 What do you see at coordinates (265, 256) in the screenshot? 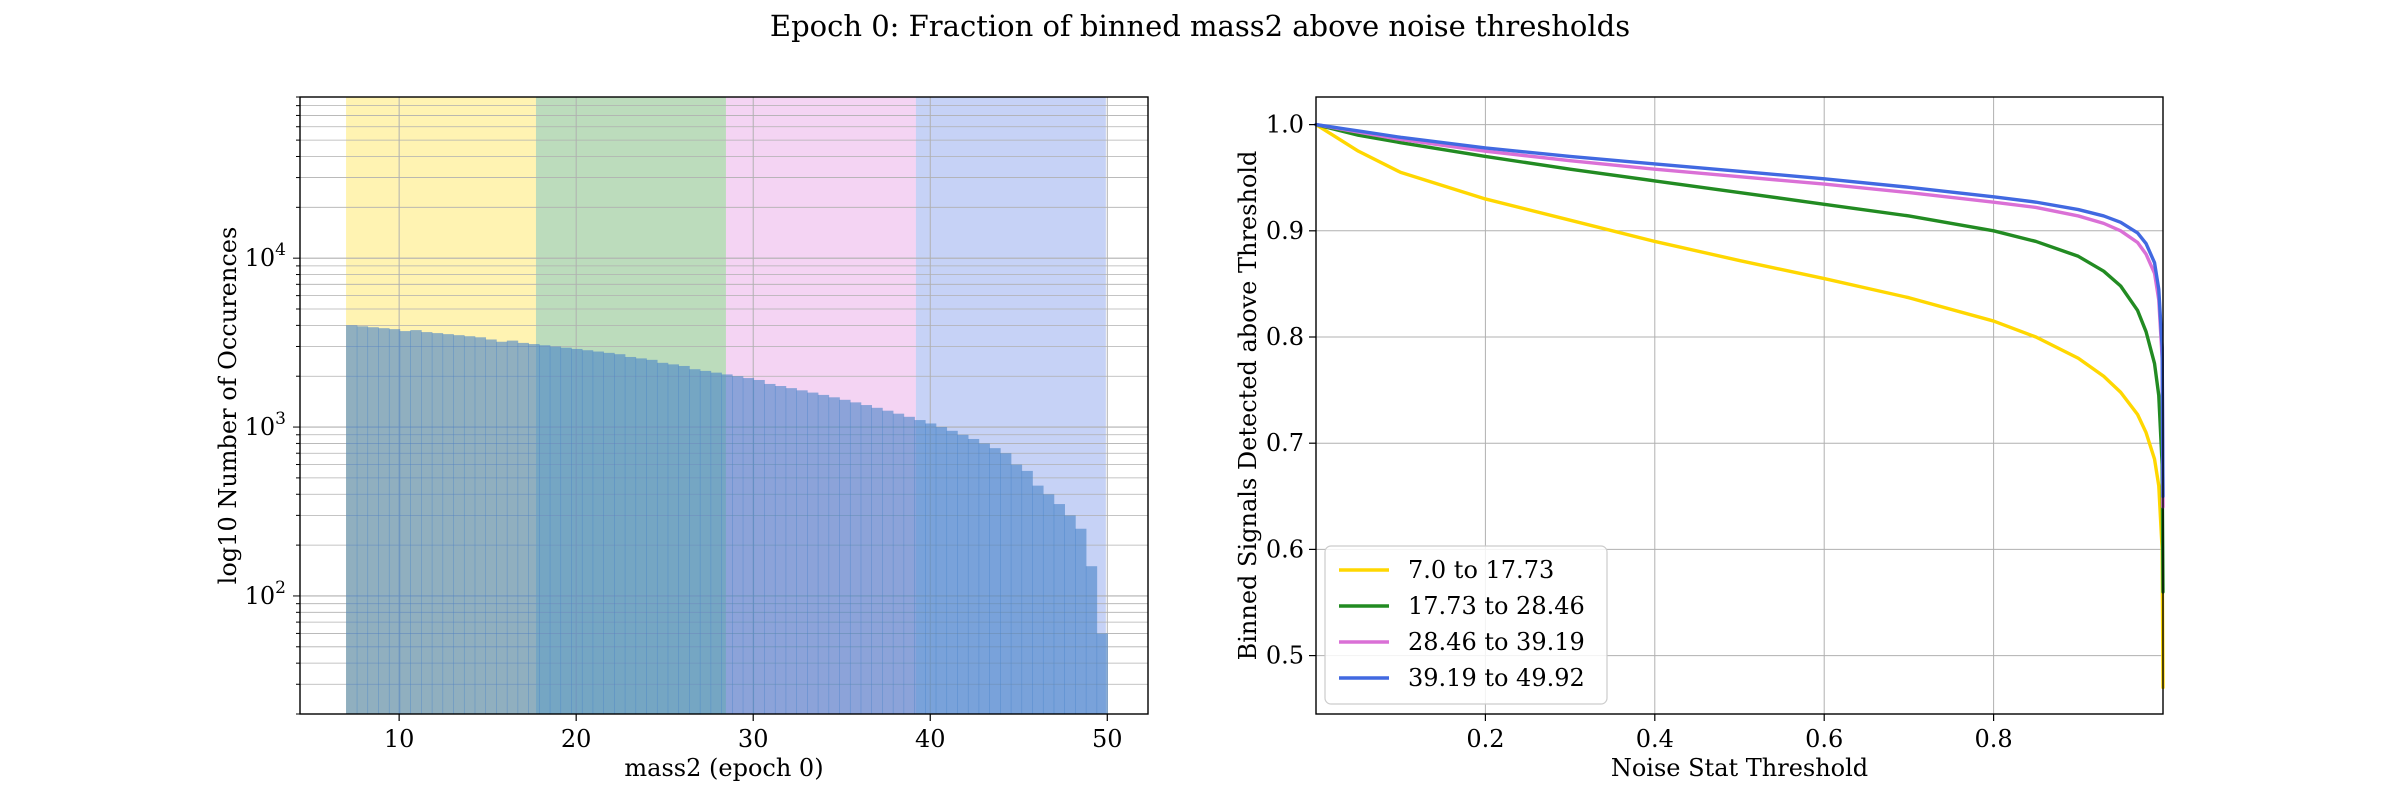
I see `y-tick-label: 10⁴` at bounding box center [265, 256].